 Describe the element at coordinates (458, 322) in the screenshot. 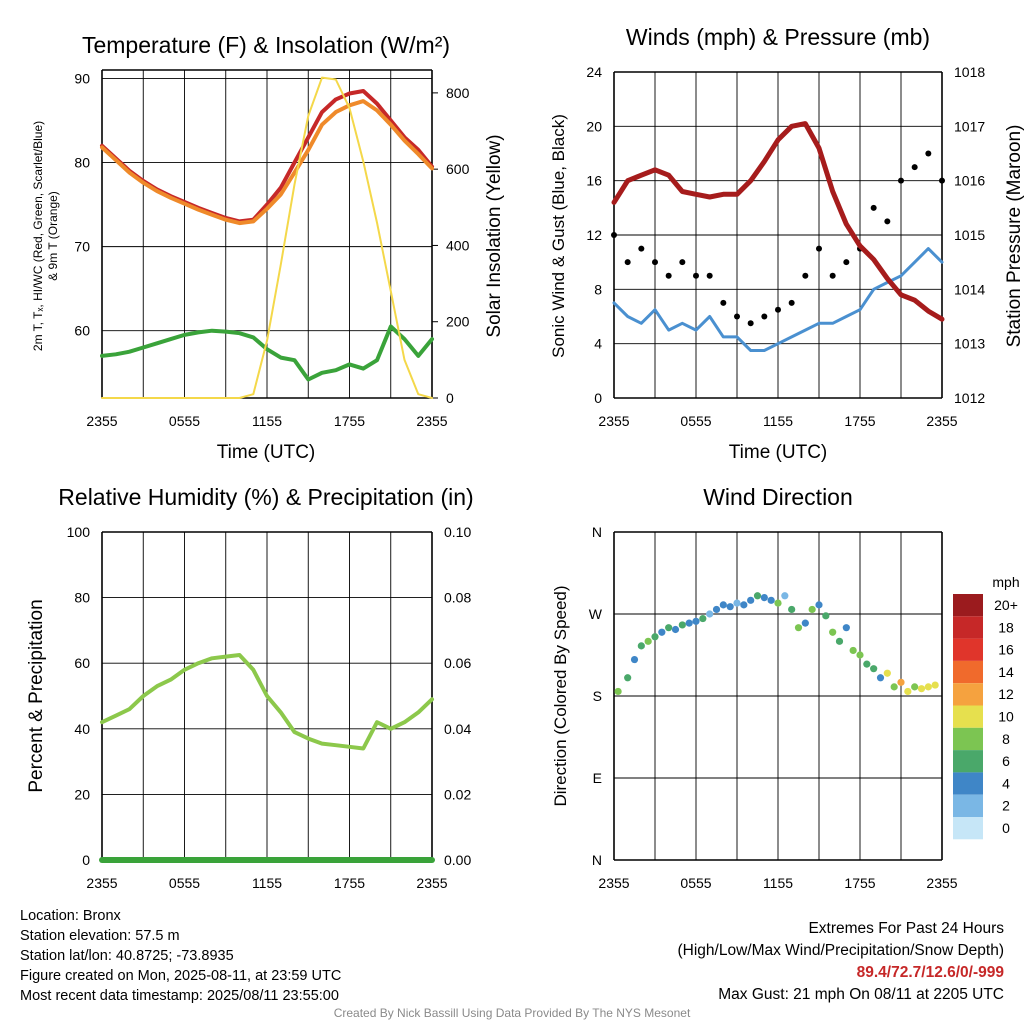

I see `temp-y2tick-label: 200` at that location.